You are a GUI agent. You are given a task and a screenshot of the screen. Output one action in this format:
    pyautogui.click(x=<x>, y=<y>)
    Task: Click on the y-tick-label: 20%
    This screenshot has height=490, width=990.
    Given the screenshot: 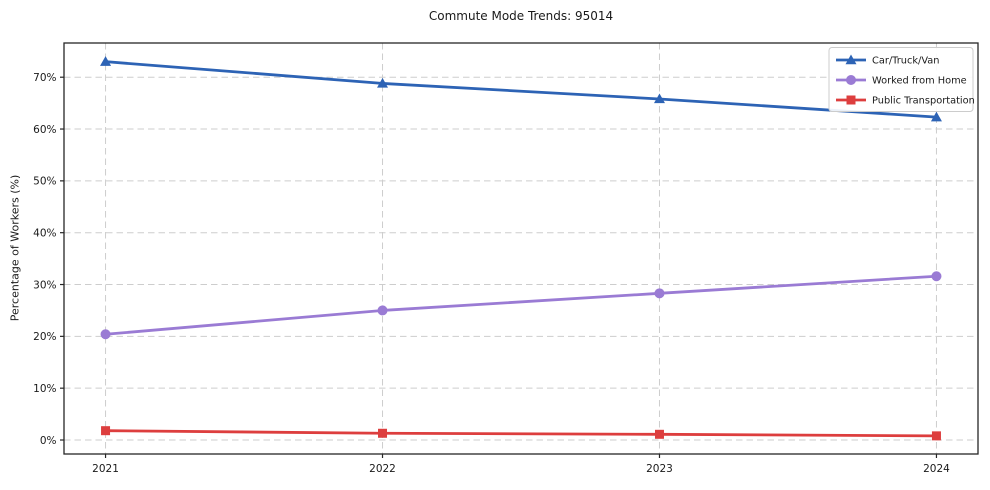 What is the action you would take?
    pyautogui.click(x=44, y=337)
    